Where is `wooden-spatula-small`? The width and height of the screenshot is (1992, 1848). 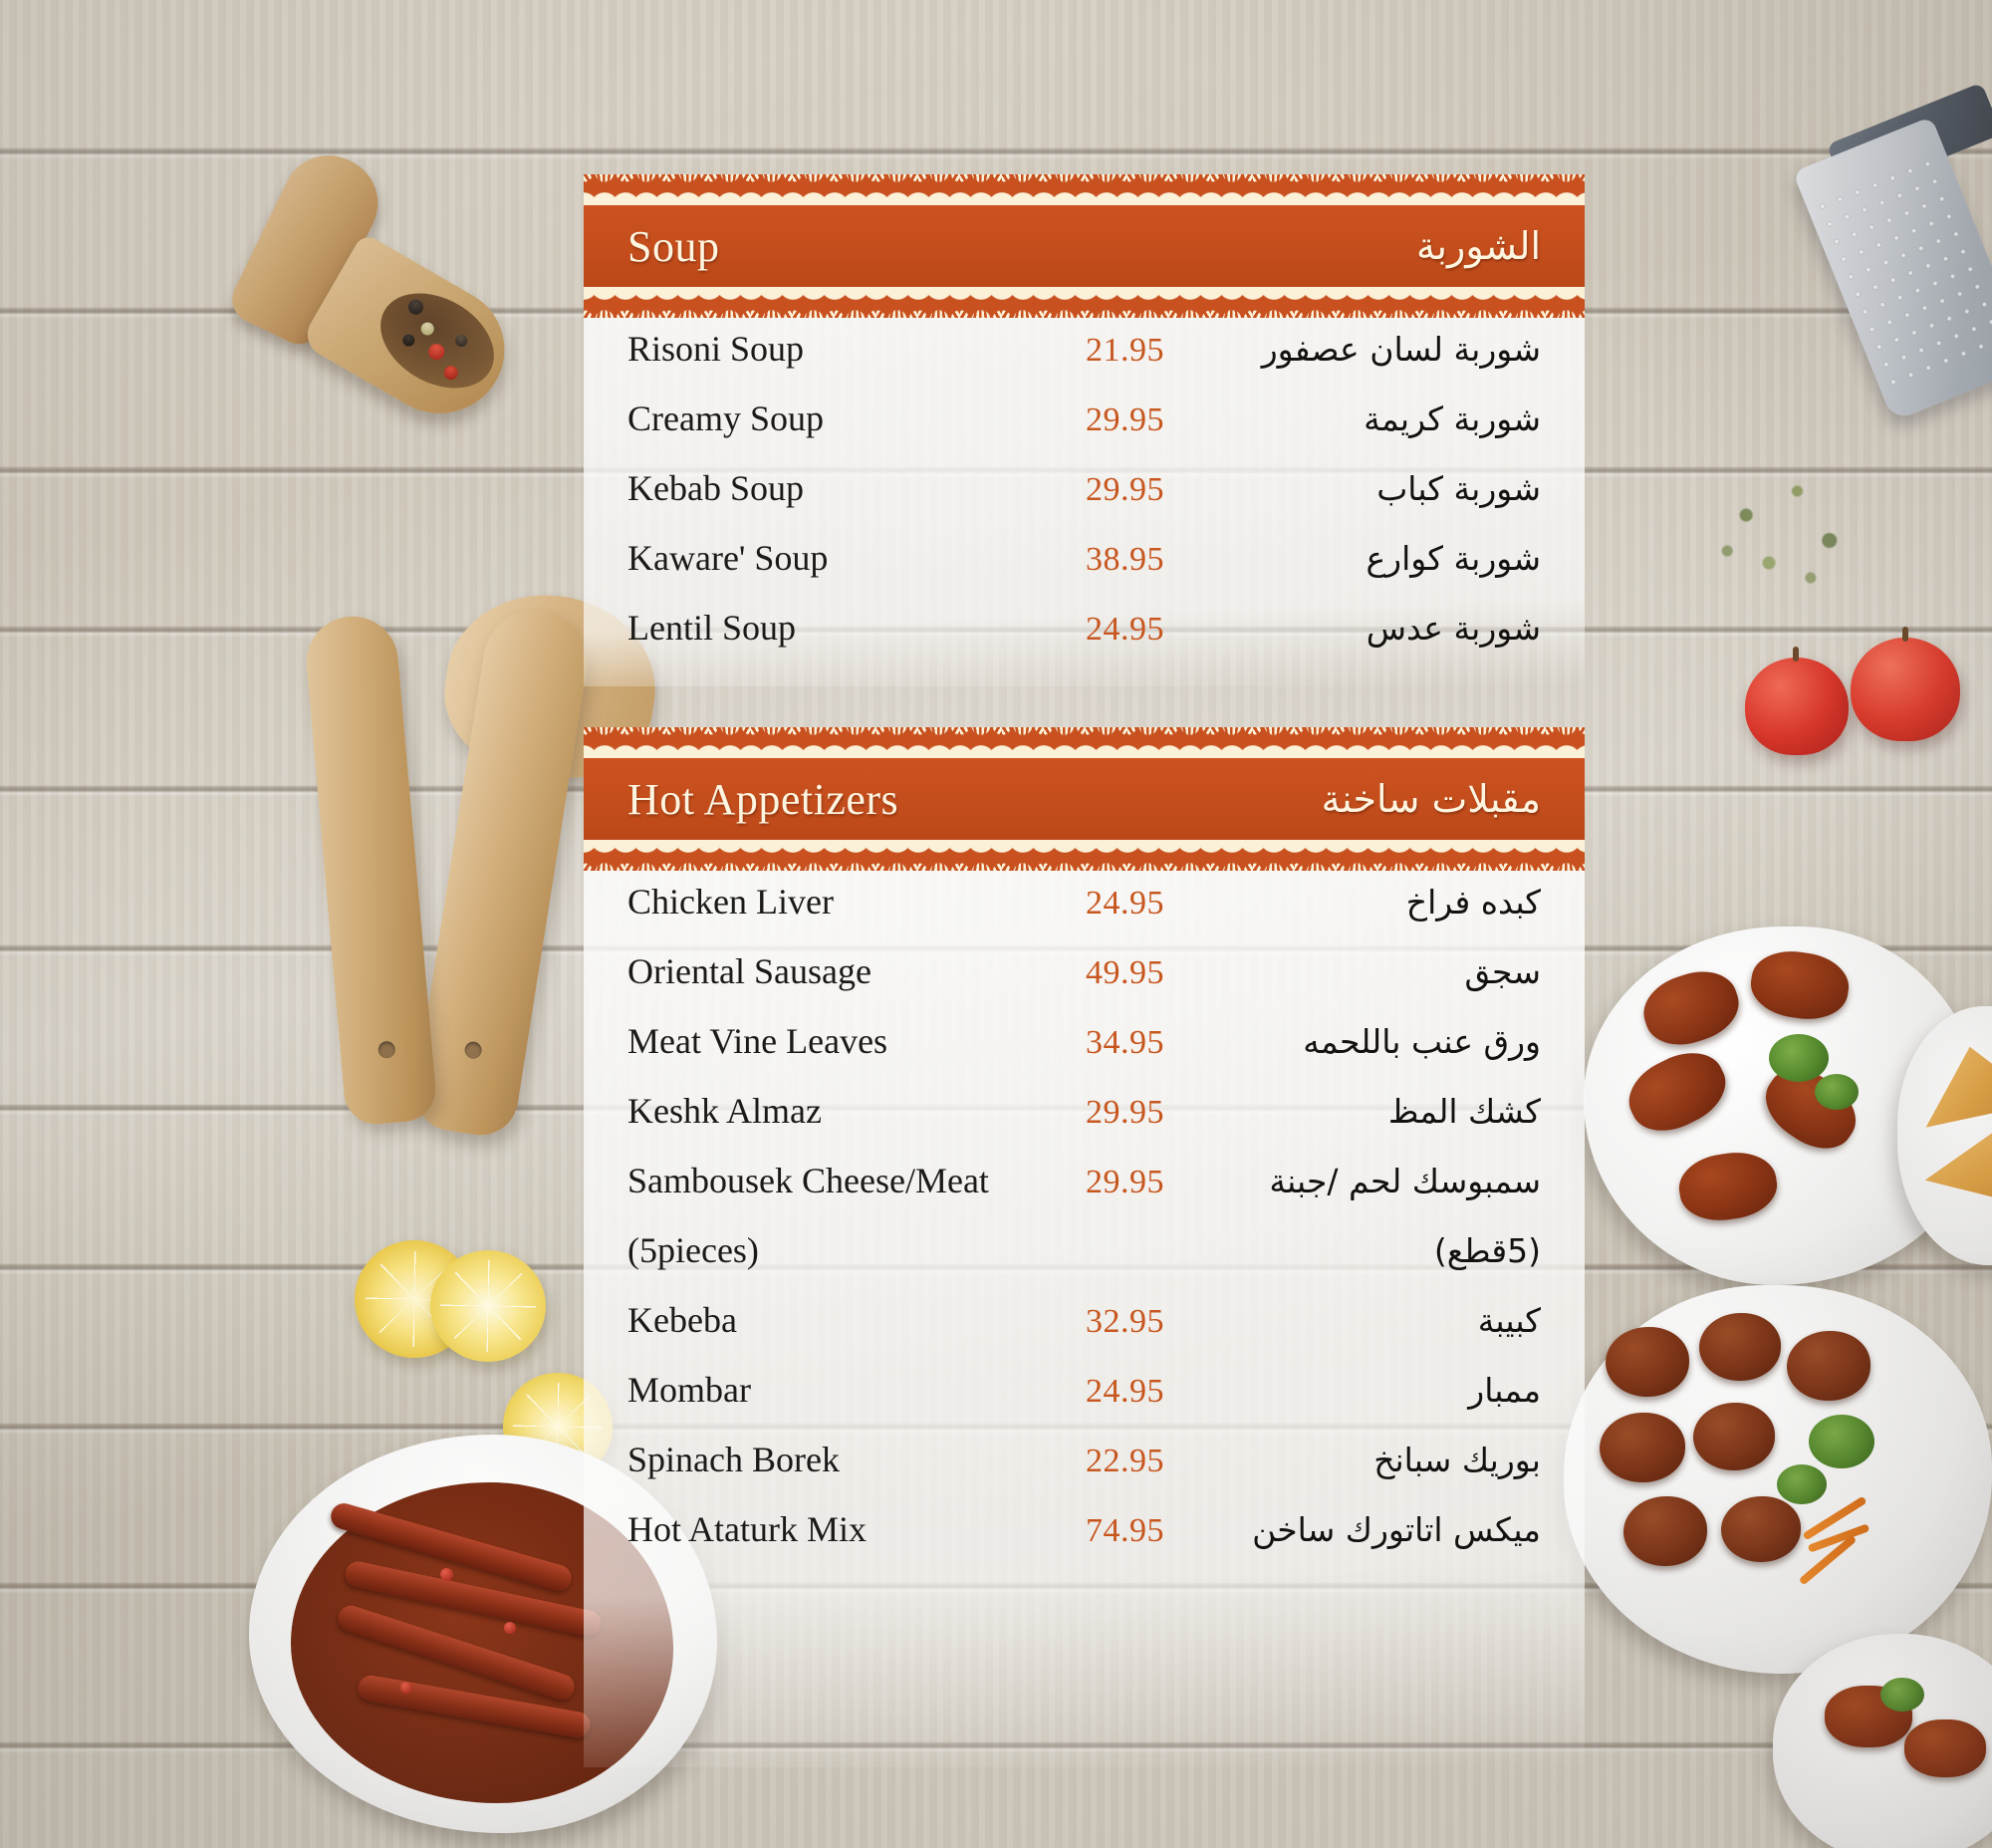
wooden-spatula-small is located at coordinates (370, 870).